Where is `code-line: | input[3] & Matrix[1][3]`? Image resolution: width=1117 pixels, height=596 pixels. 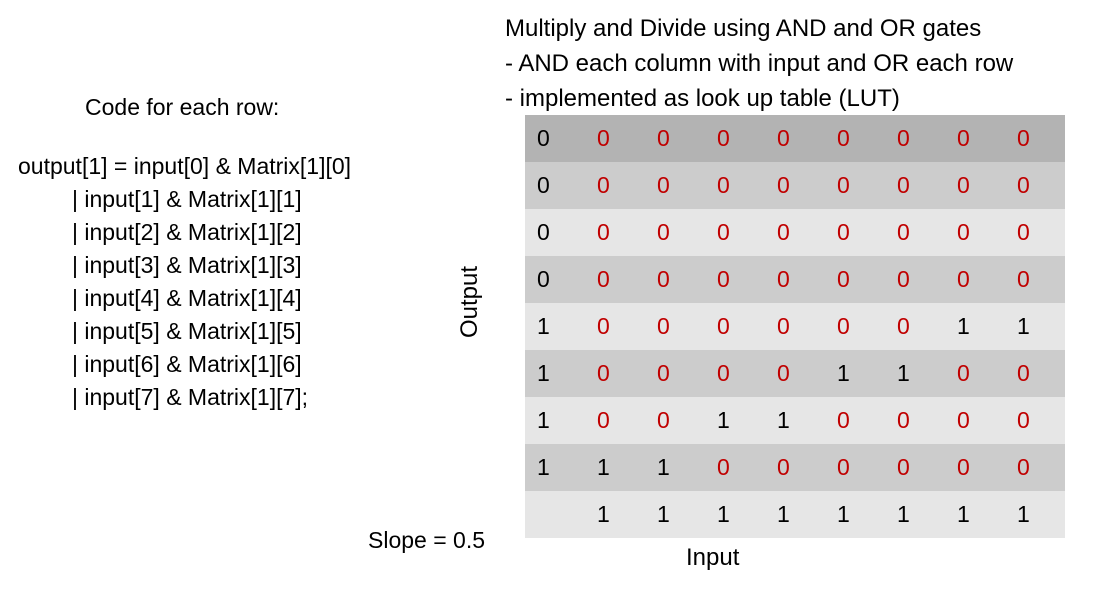 code-line: | input[3] & Matrix[1][3] is located at coordinates (187, 265).